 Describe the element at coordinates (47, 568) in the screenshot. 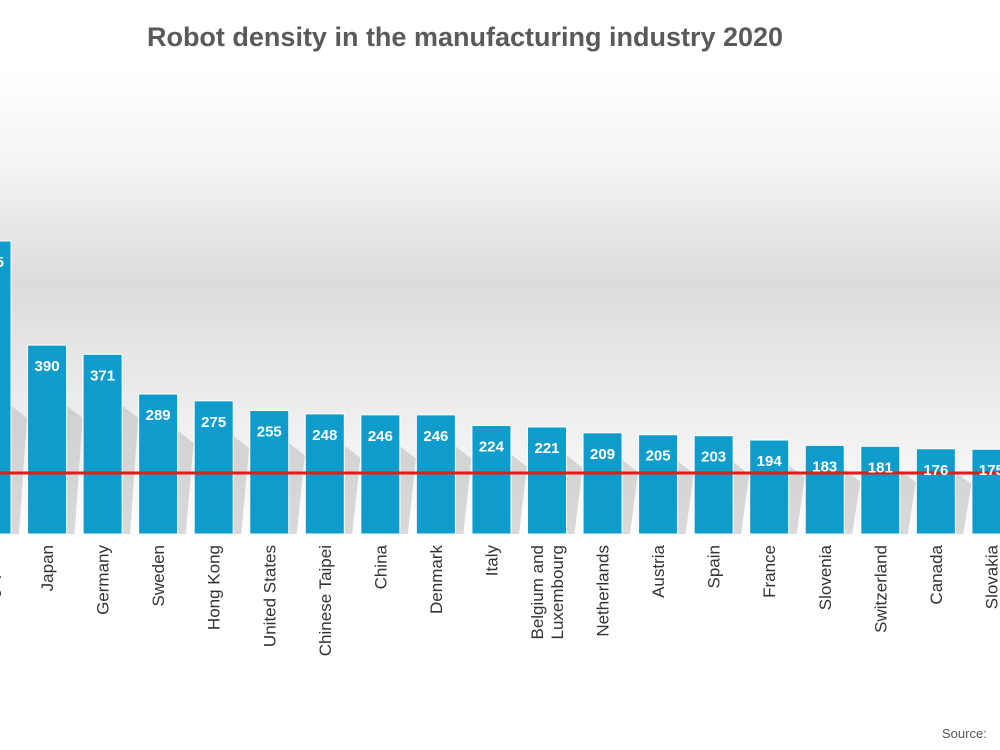

I see `category-label: Japan` at that location.